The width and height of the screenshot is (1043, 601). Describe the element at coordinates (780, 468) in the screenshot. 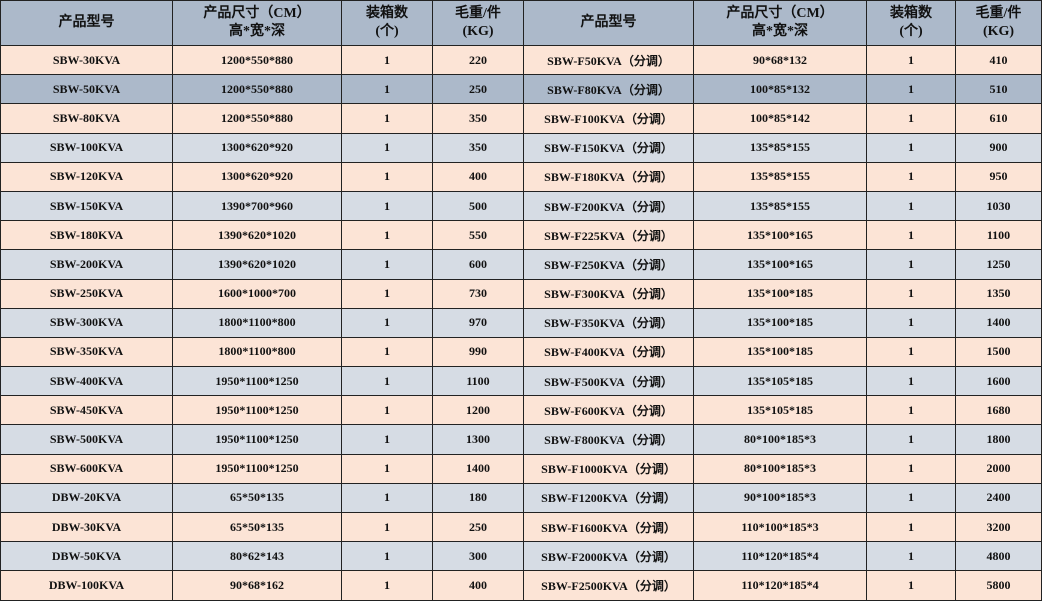

I see `cell-dimensions: 80*100*185*3` at that location.